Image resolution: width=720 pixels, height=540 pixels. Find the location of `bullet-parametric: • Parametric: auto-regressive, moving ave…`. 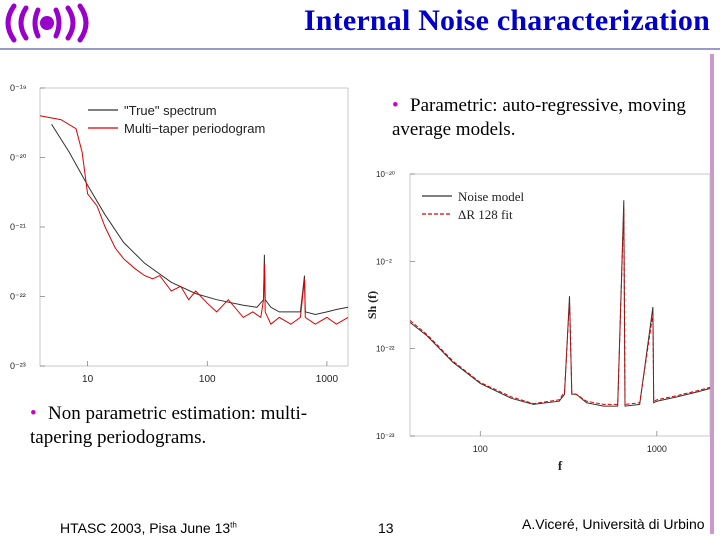

bullet-parametric: • Parametric: auto-regressive, moving ave… is located at coordinates (542, 118).